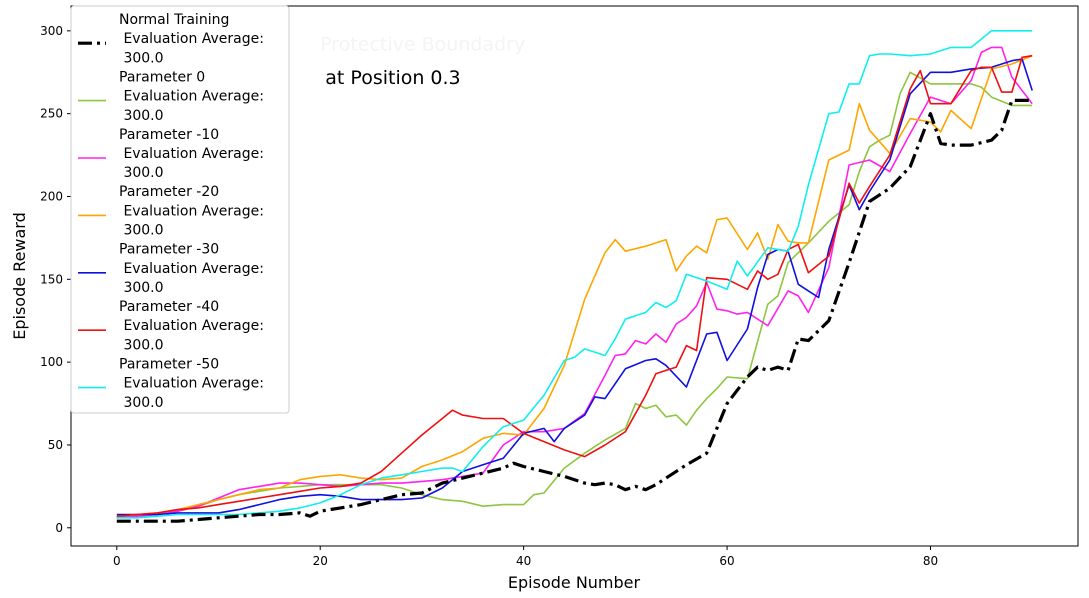  Describe the element at coordinates (51, 31) in the screenshot. I see `y-tick-label: 300` at that location.